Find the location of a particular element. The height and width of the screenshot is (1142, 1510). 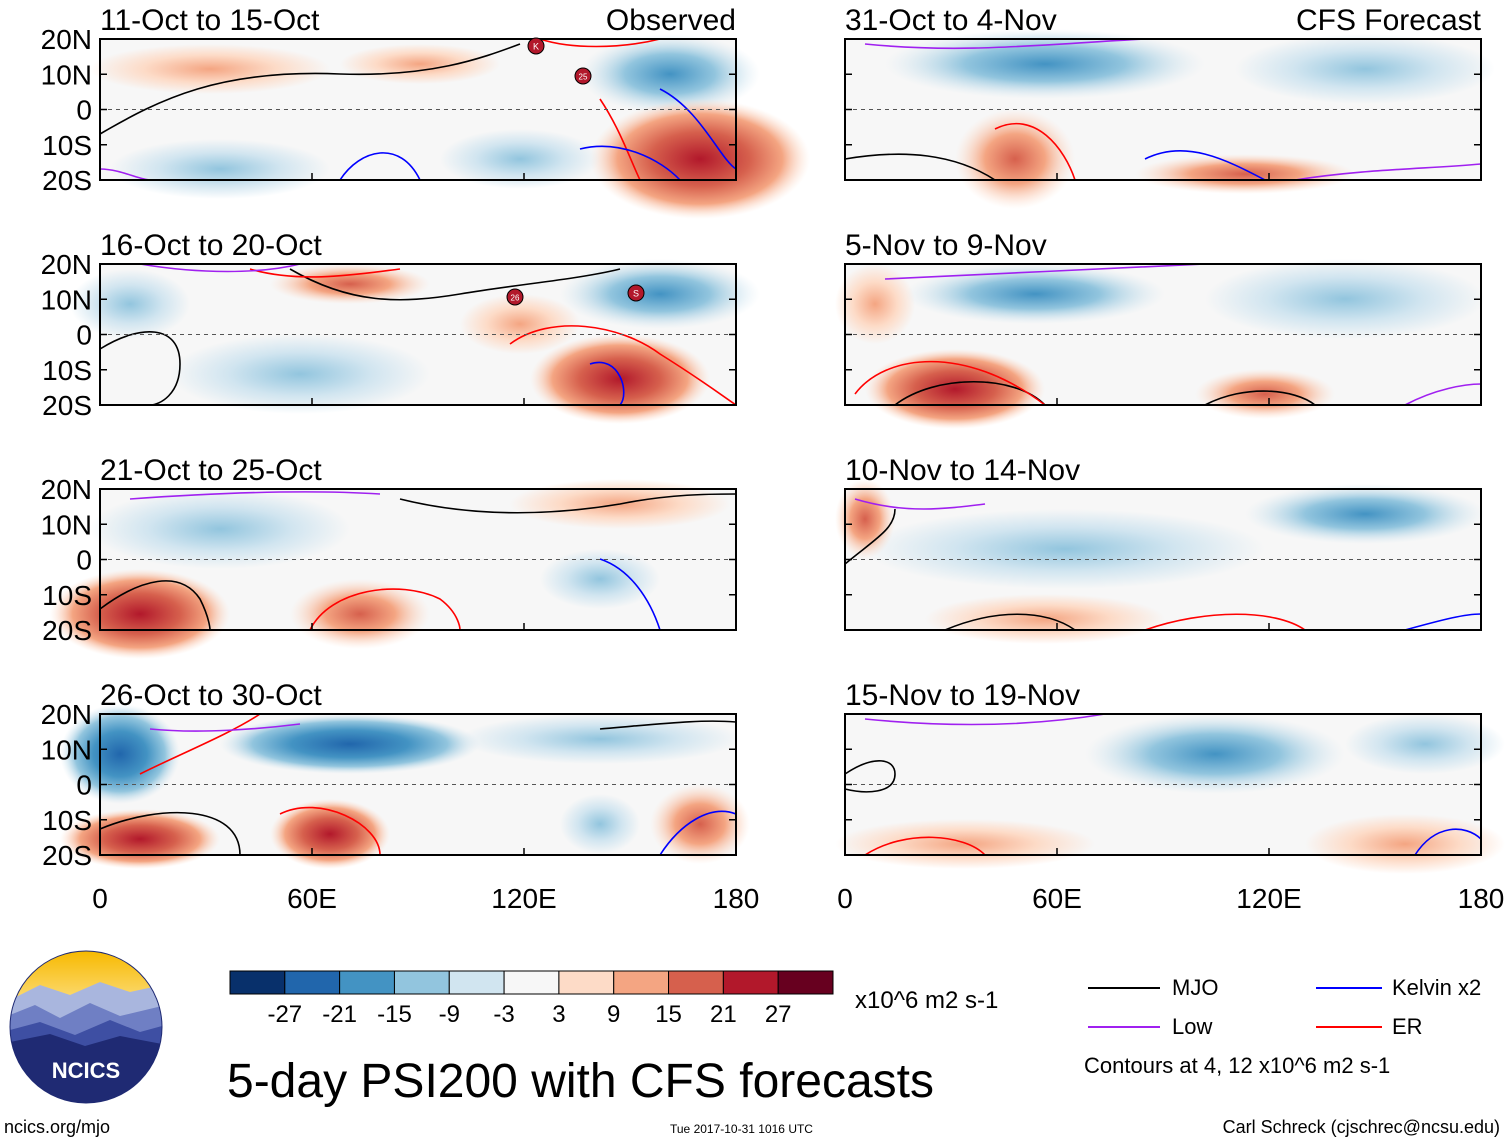

panel-title-forecast-1: 31-Oct to 4-Nov is located at coordinates (951, 20).